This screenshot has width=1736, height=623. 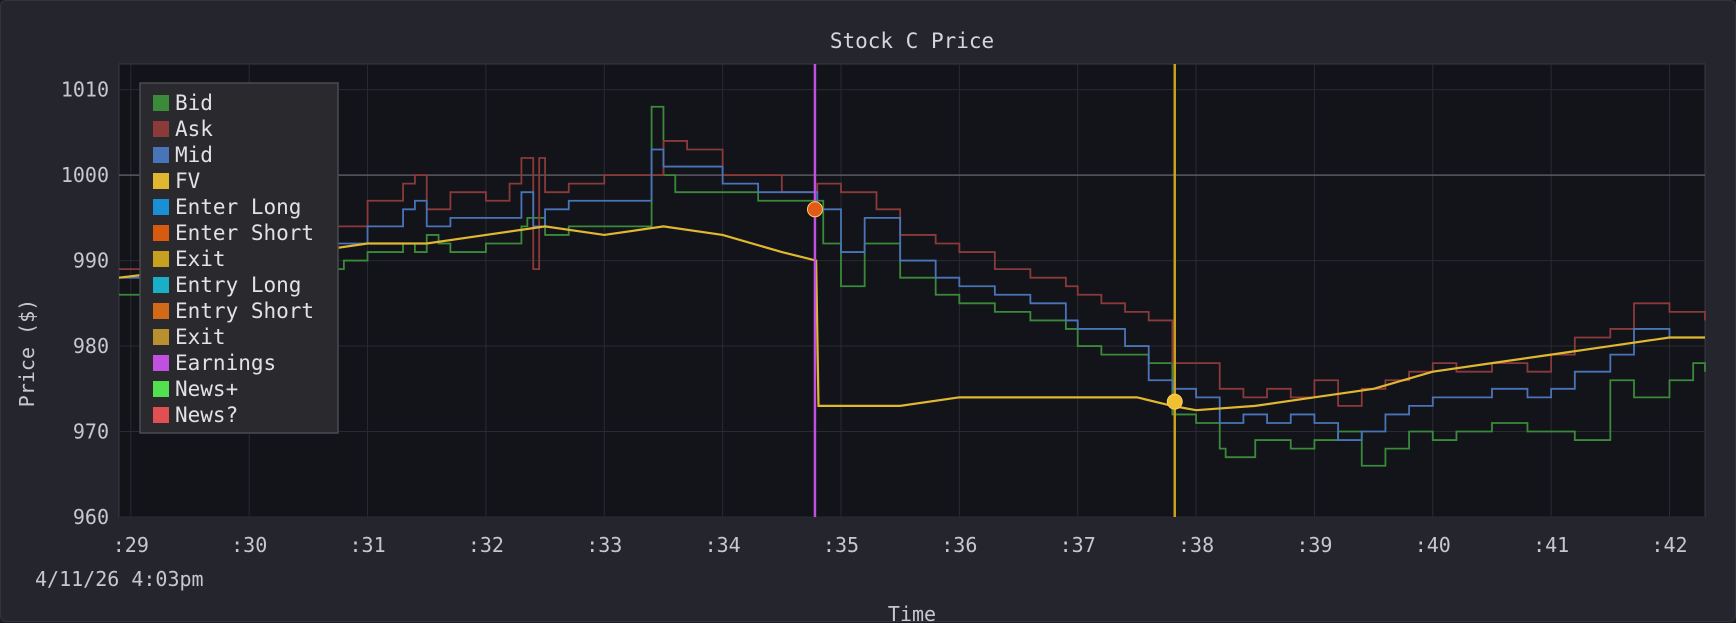 I want to click on y-tick-label: 990, so click(x=91, y=261).